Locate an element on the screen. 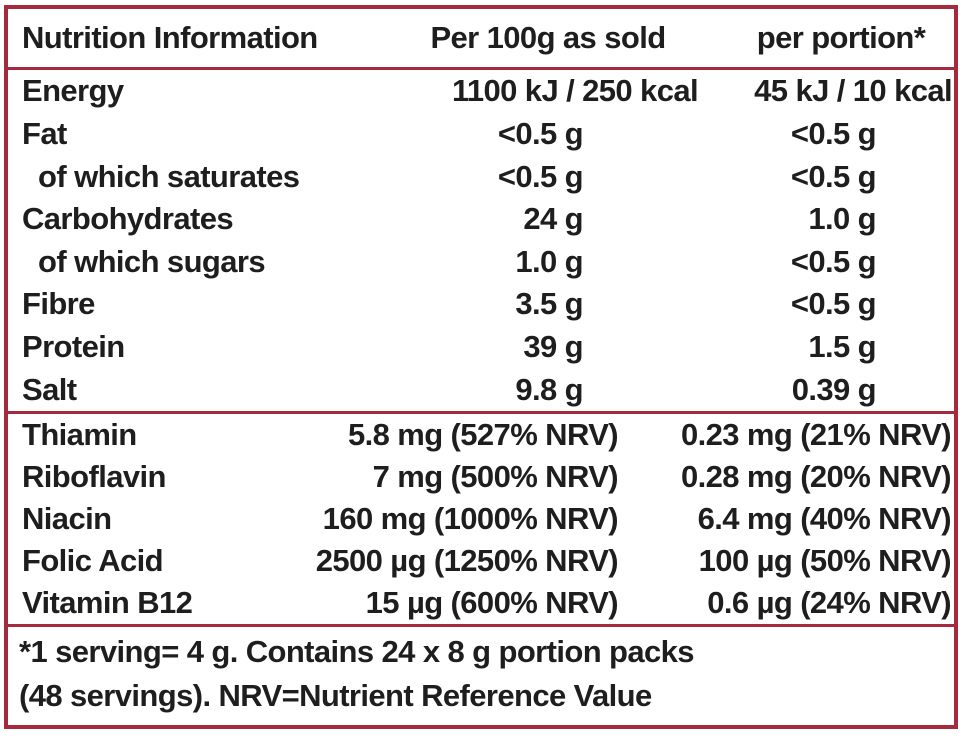 Image resolution: width=969 pixels, height=738 pixels. per100-value: 7 mg (500% NRV) is located at coordinates (495, 476).